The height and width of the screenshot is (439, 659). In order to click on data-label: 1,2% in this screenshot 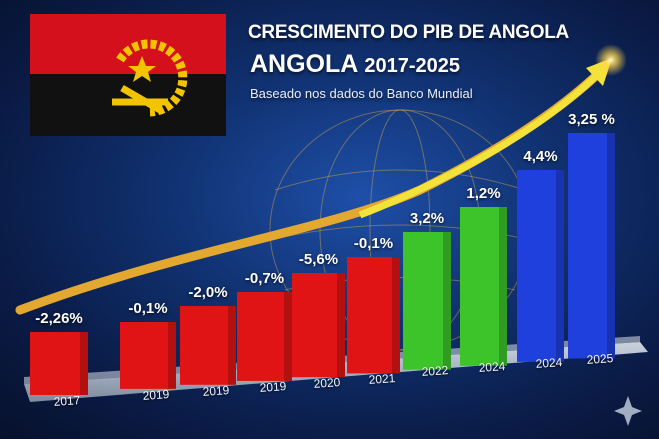, I will do `click(483, 193)`.